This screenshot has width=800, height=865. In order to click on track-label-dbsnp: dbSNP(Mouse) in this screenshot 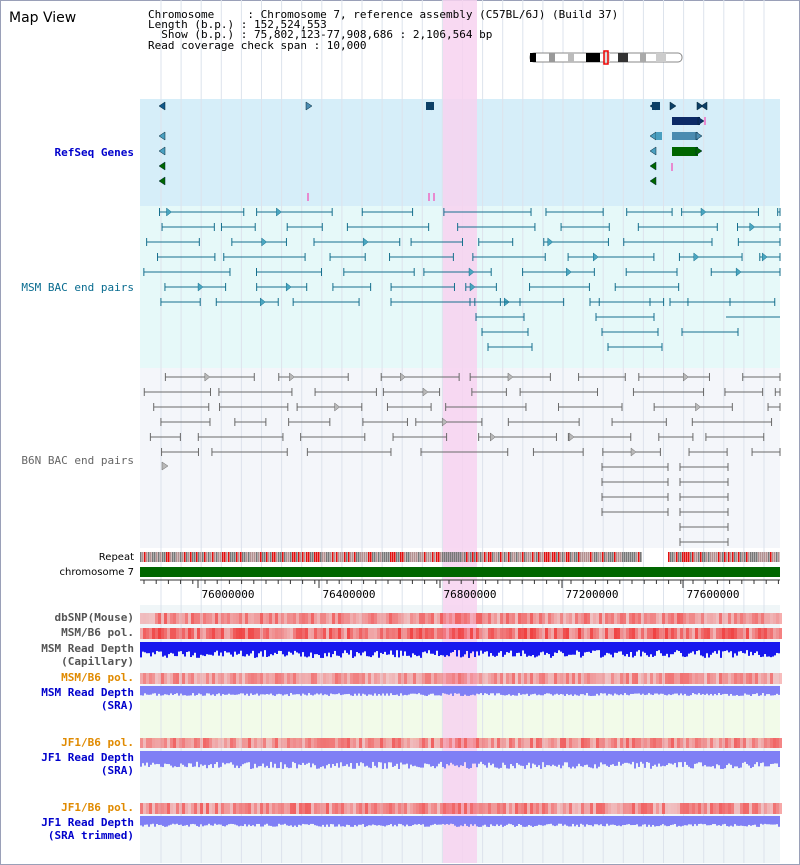, I will do `click(94, 617)`.